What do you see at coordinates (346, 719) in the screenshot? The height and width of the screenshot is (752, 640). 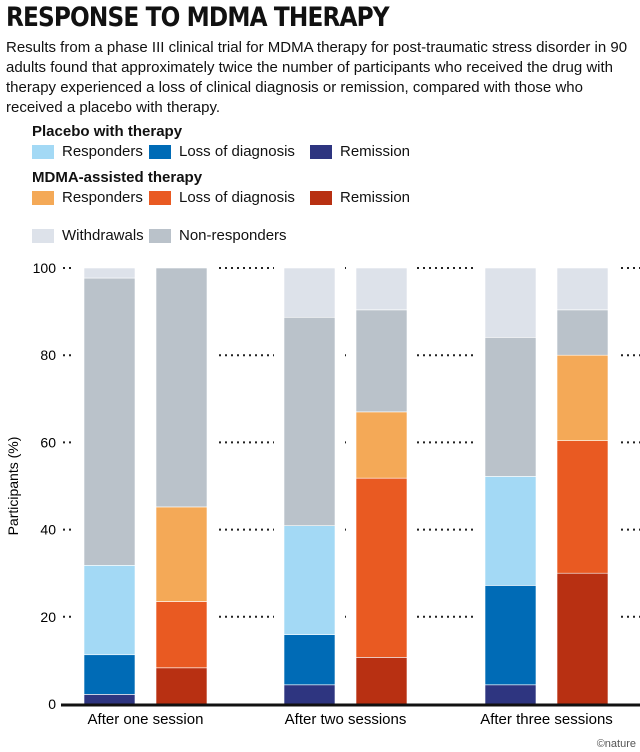 I see `x-tick-label: After two sessions` at bounding box center [346, 719].